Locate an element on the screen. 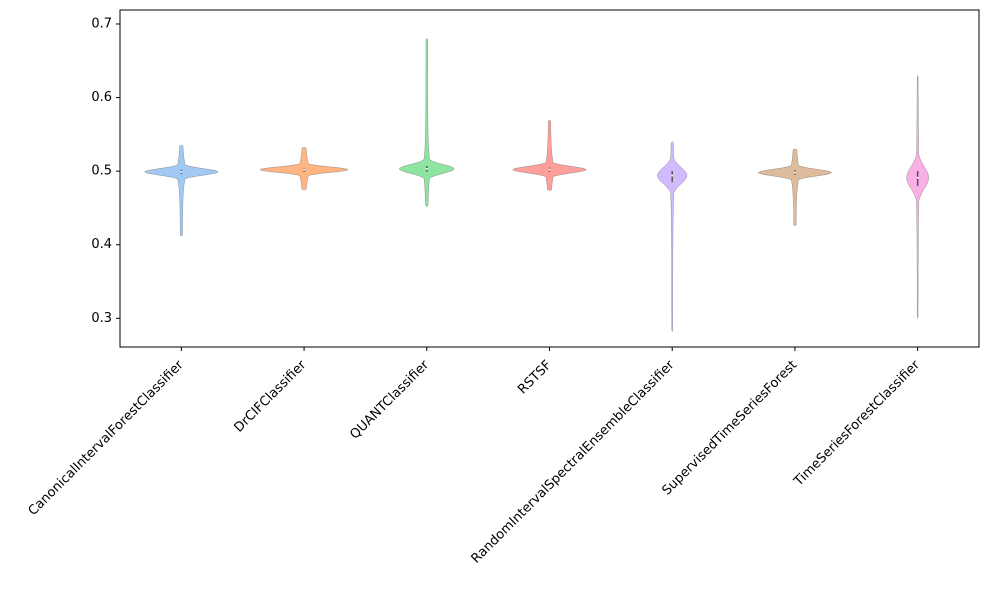  x-tick-label: DrCIFClassifier is located at coordinates (271, 396).